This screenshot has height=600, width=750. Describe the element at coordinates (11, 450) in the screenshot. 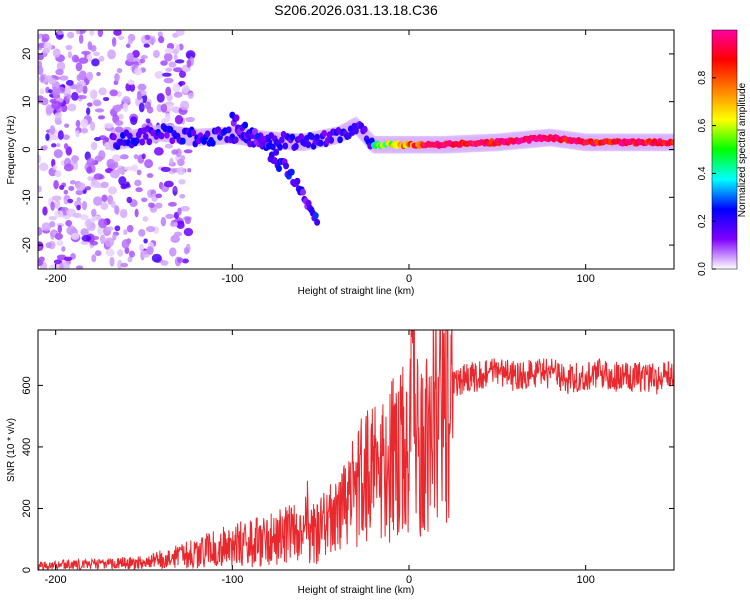

I see `snr-ylabel: SNR (10 * v/v)` at that location.